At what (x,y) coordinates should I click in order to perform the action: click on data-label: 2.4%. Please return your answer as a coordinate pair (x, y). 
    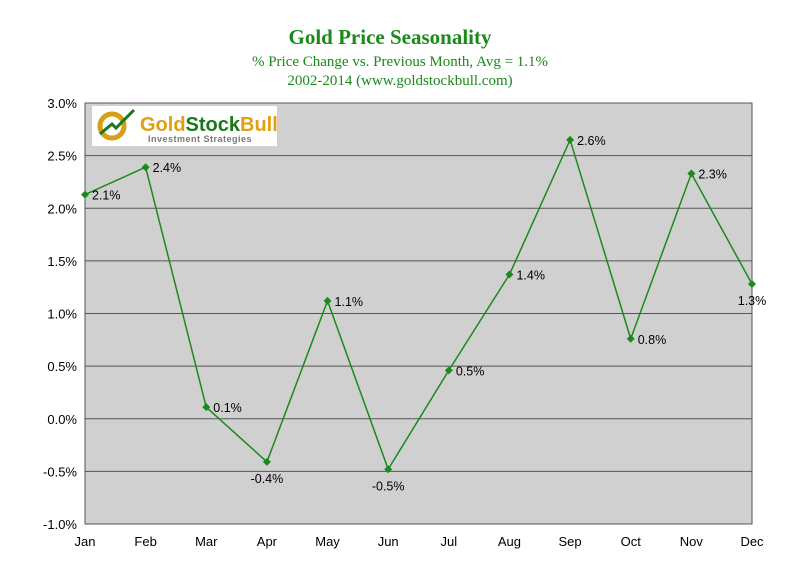
    Looking at the image, I should click on (167, 168).